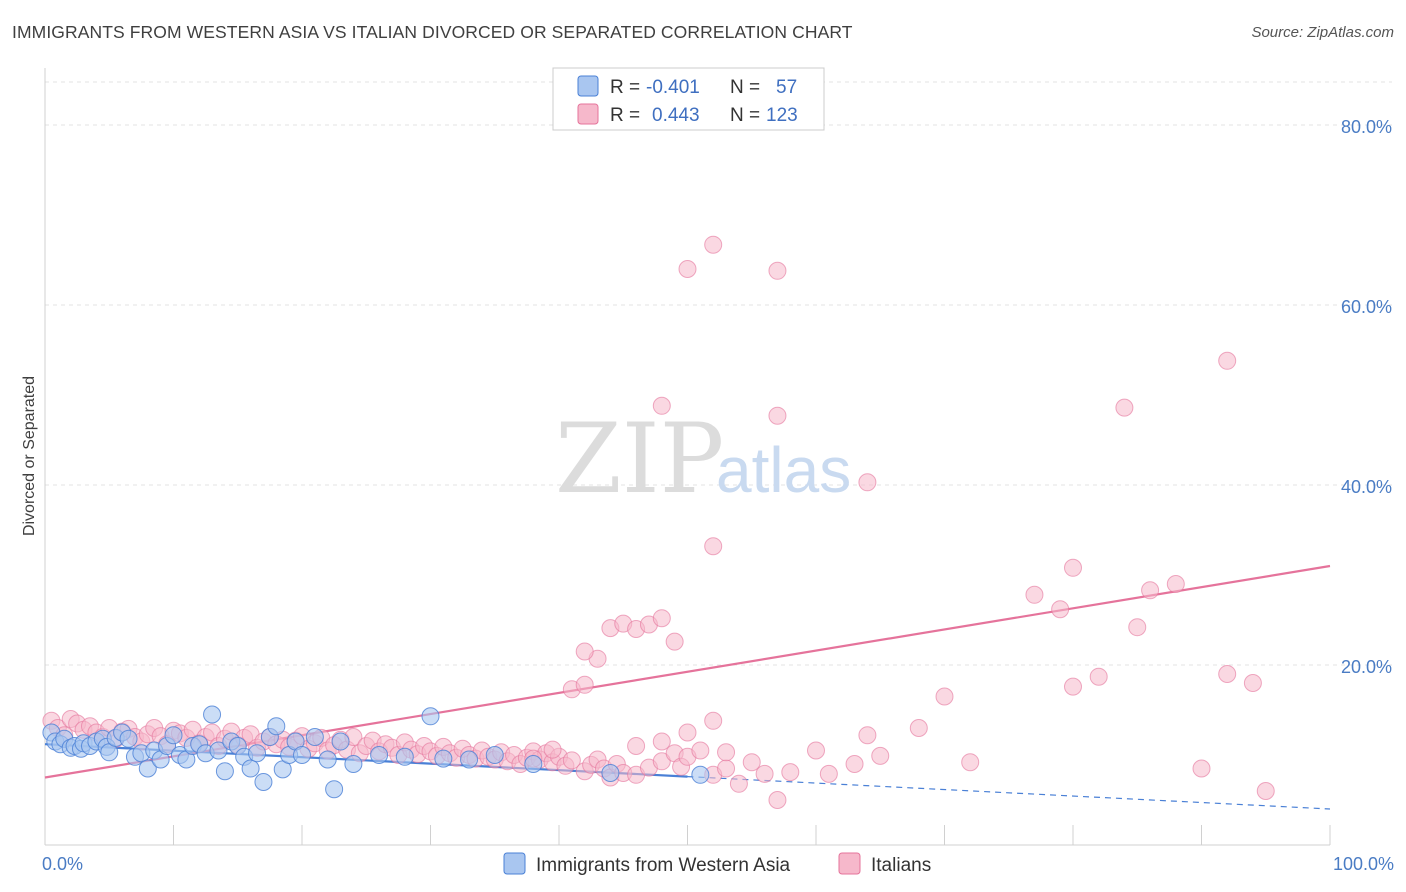 The image size is (1406, 892). Describe the element at coordinates (673, 87) in the screenshot. I see `legend-r-value-0: -0.401` at that location.